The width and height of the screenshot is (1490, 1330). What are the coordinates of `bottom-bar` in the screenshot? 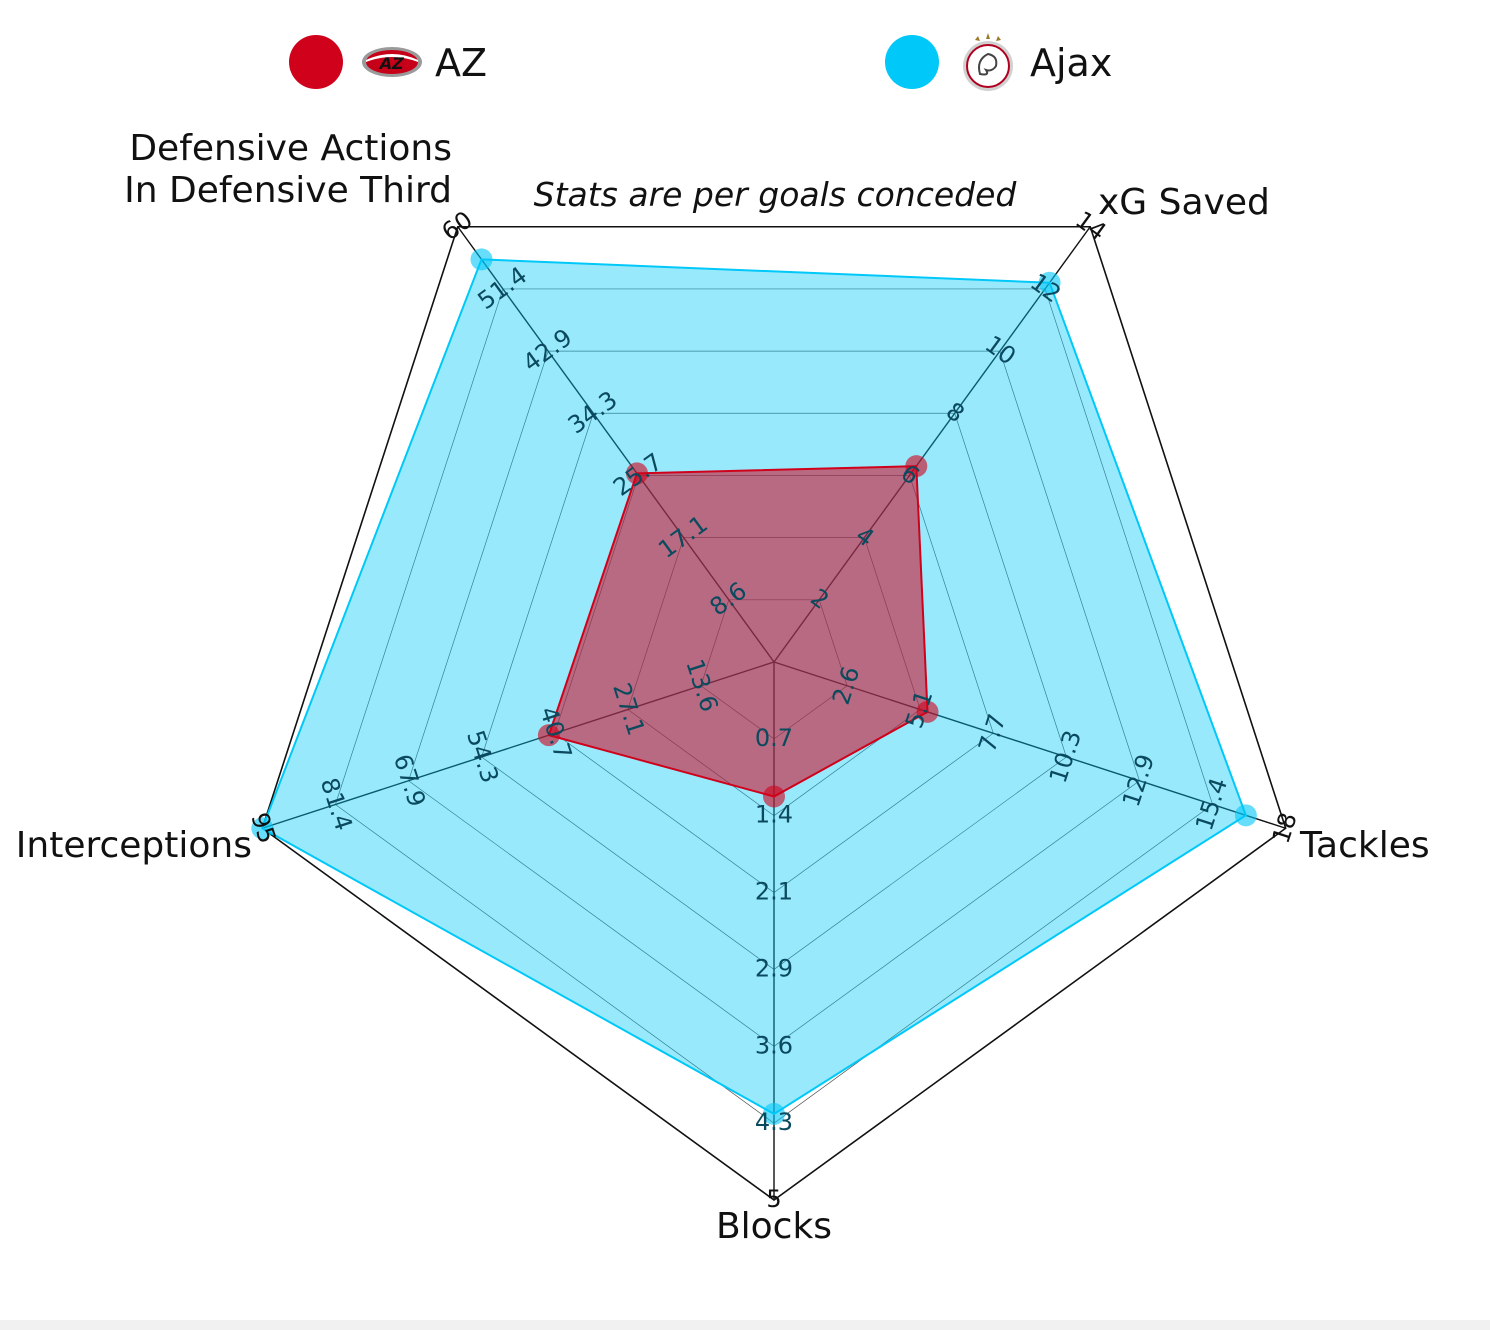 It's located at (745, 1325).